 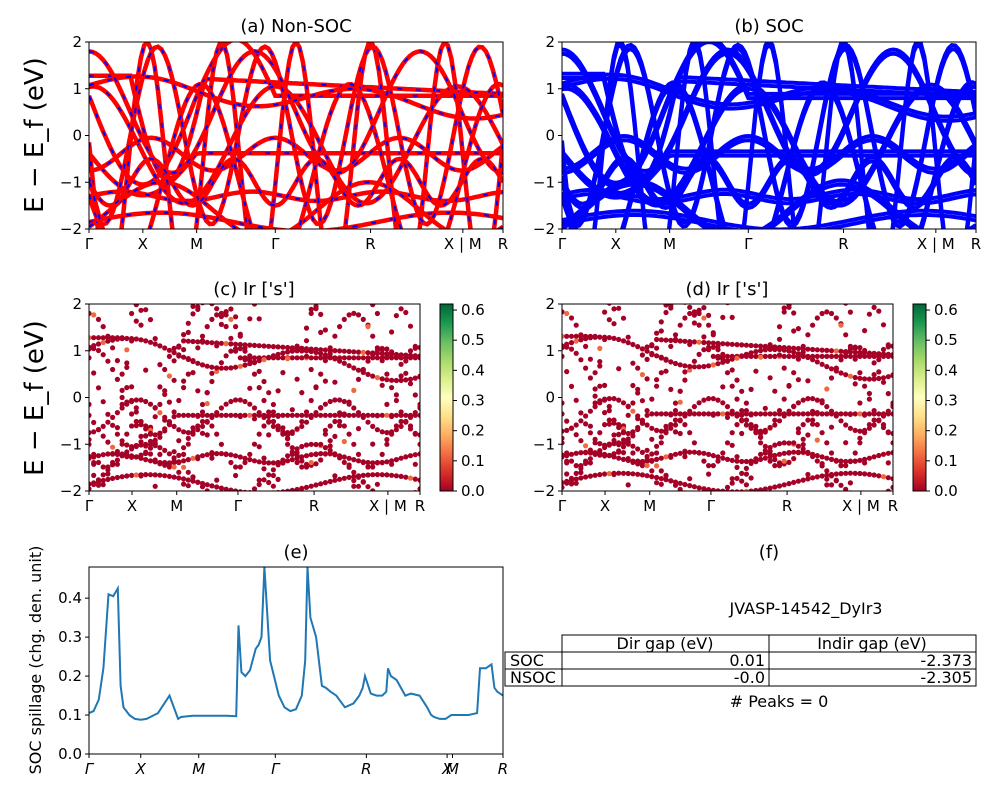 What do you see at coordinates (711, 506) in the screenshot?
I see `panel-d-xtick-label: Γ` at bounding box center [711, 506].